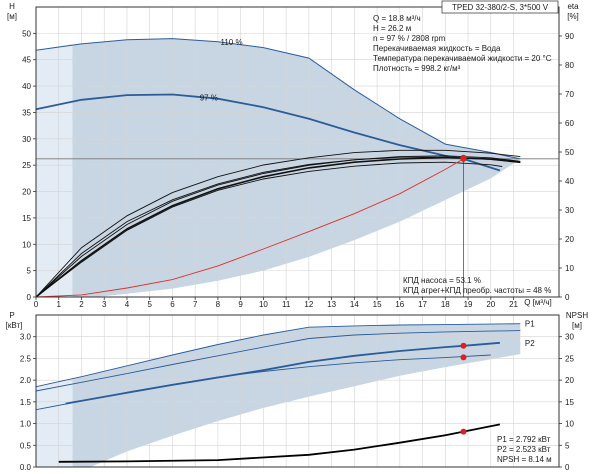 This screenshot has width=600, height=474. Describe the element at coordinates (569, 123) in the screenshot. I see `y2-tick-label: 60` at that location.